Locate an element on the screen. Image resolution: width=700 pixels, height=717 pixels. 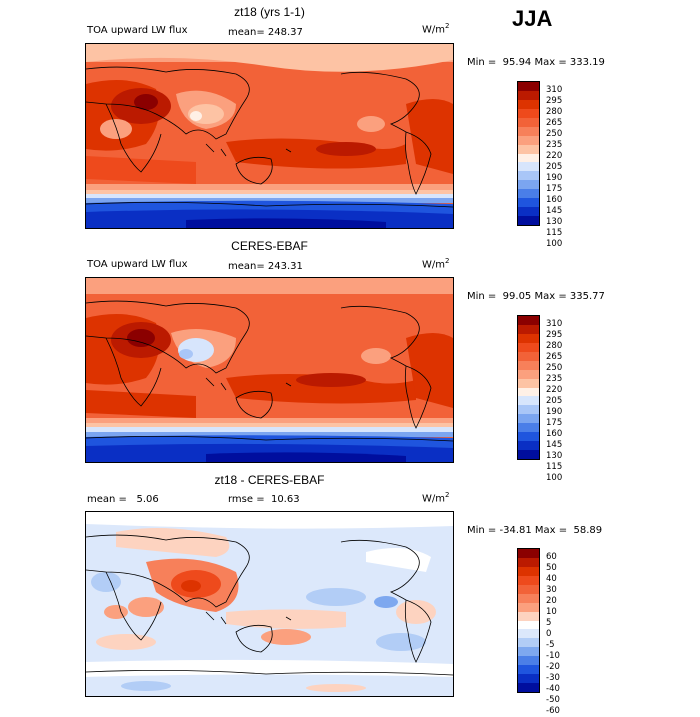
colorbar-tick-label: -5 is located at coordinates (550, 645).